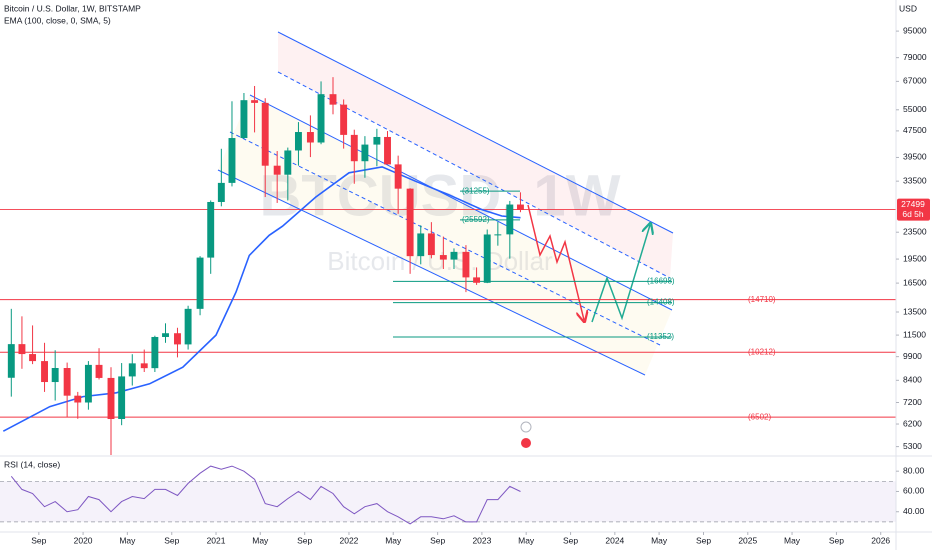 The width and height of the screenshot is (932, 550). Describe the element at coordinates (762, 299) in the screenshot. I see `level-label: (14710)` at that location.